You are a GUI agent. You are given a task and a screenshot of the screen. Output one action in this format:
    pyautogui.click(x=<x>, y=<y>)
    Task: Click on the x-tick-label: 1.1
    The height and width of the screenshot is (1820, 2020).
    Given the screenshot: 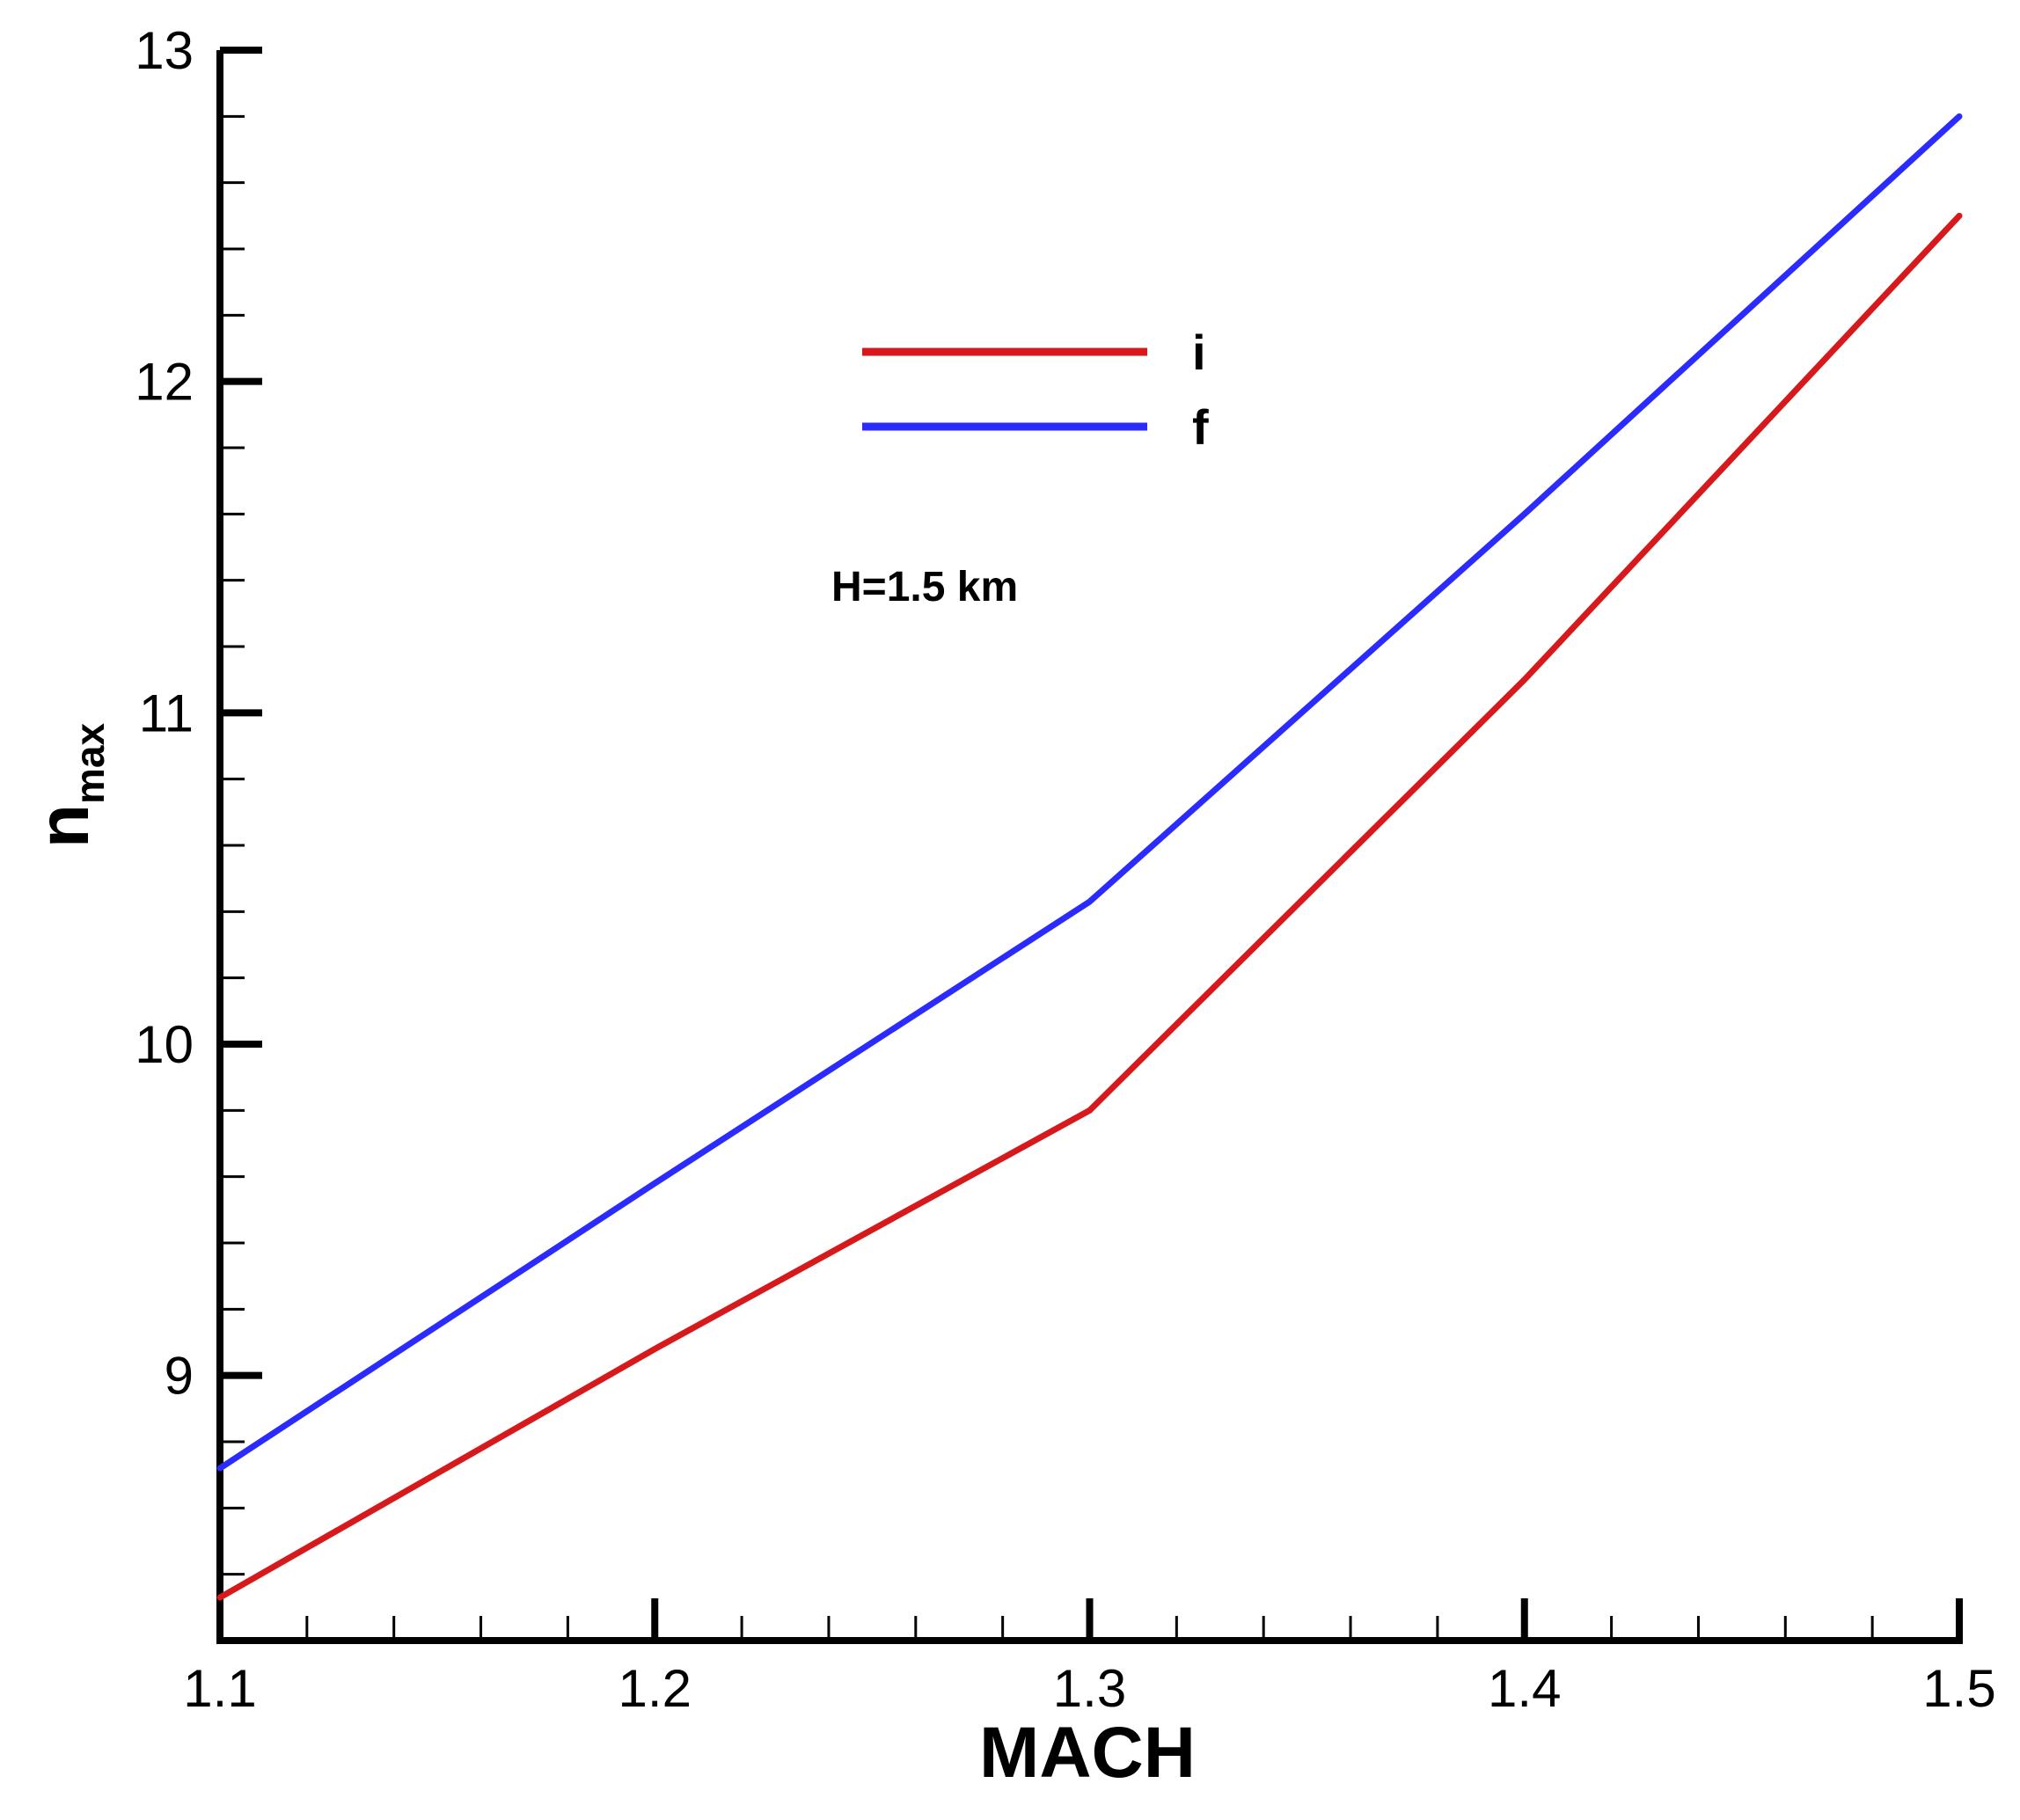 What is the action you would take?
    pyautogui.click(x=219, y=1688)
    